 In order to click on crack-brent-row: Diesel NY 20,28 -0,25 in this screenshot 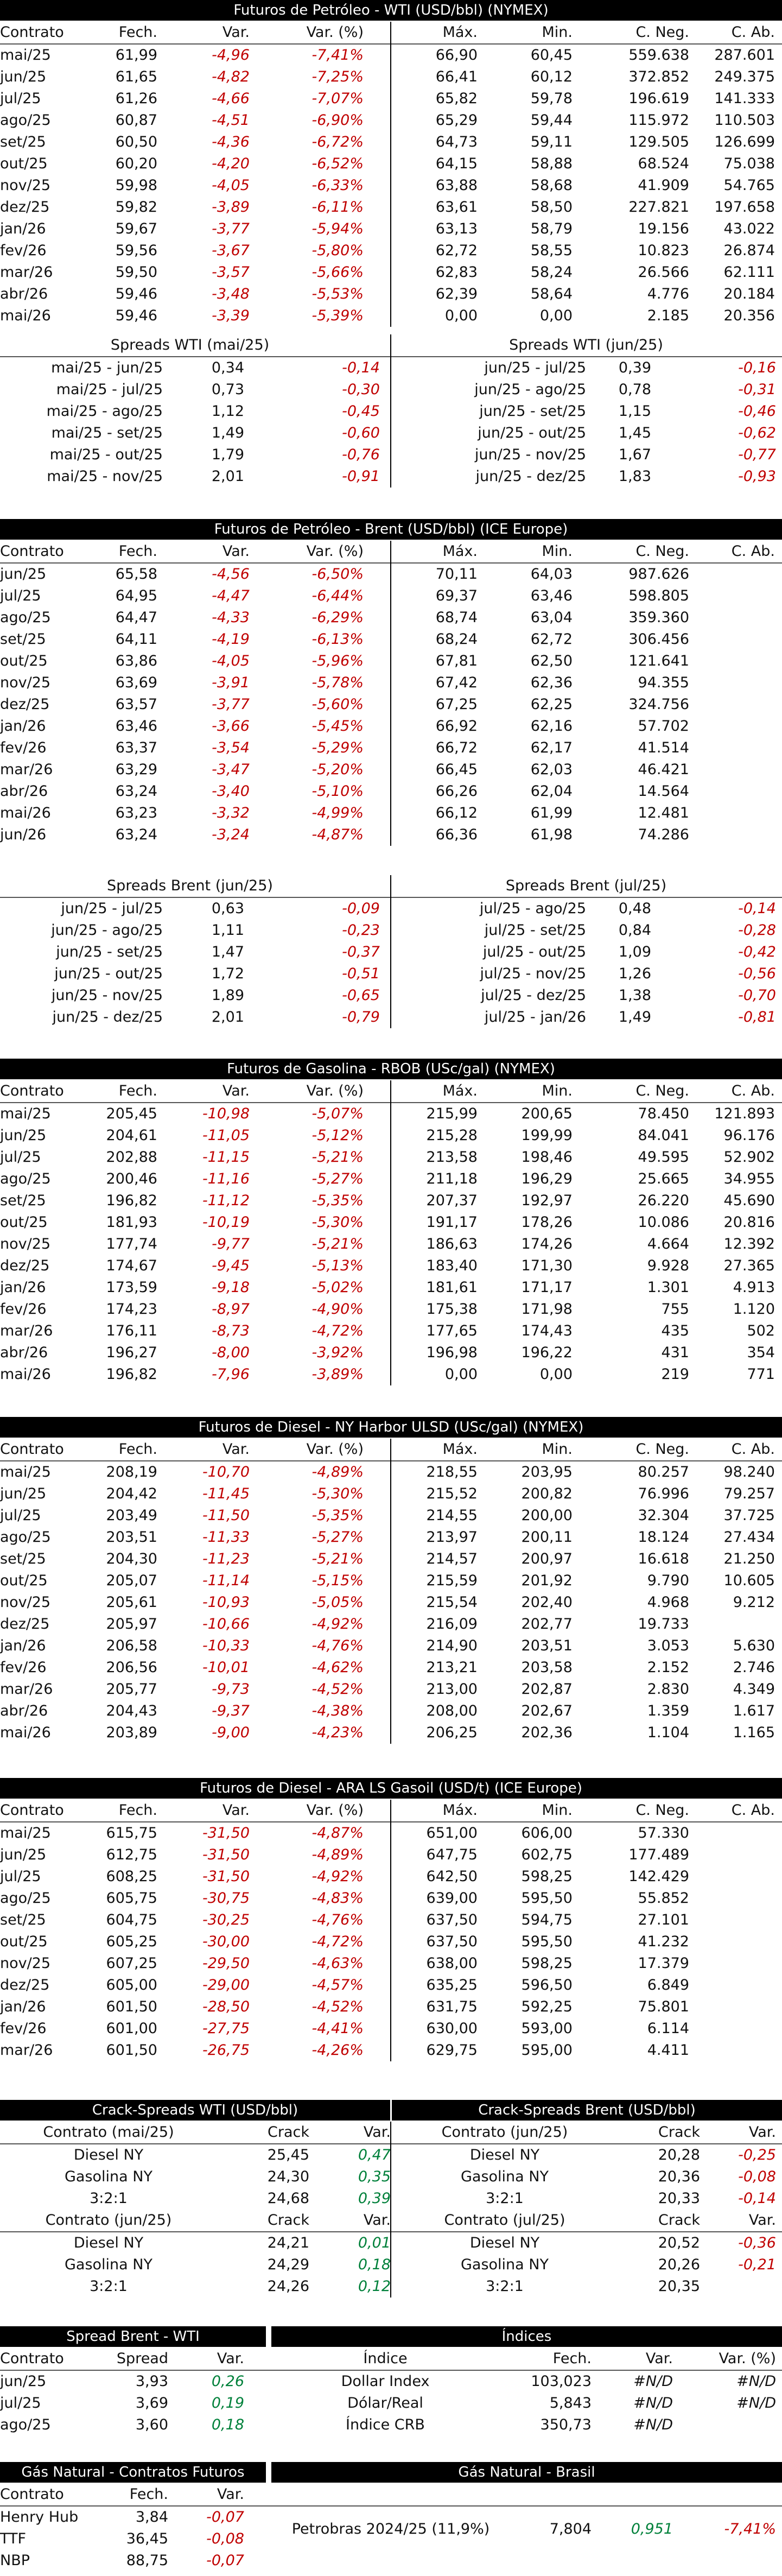, I will do `click(391, 2155)`.